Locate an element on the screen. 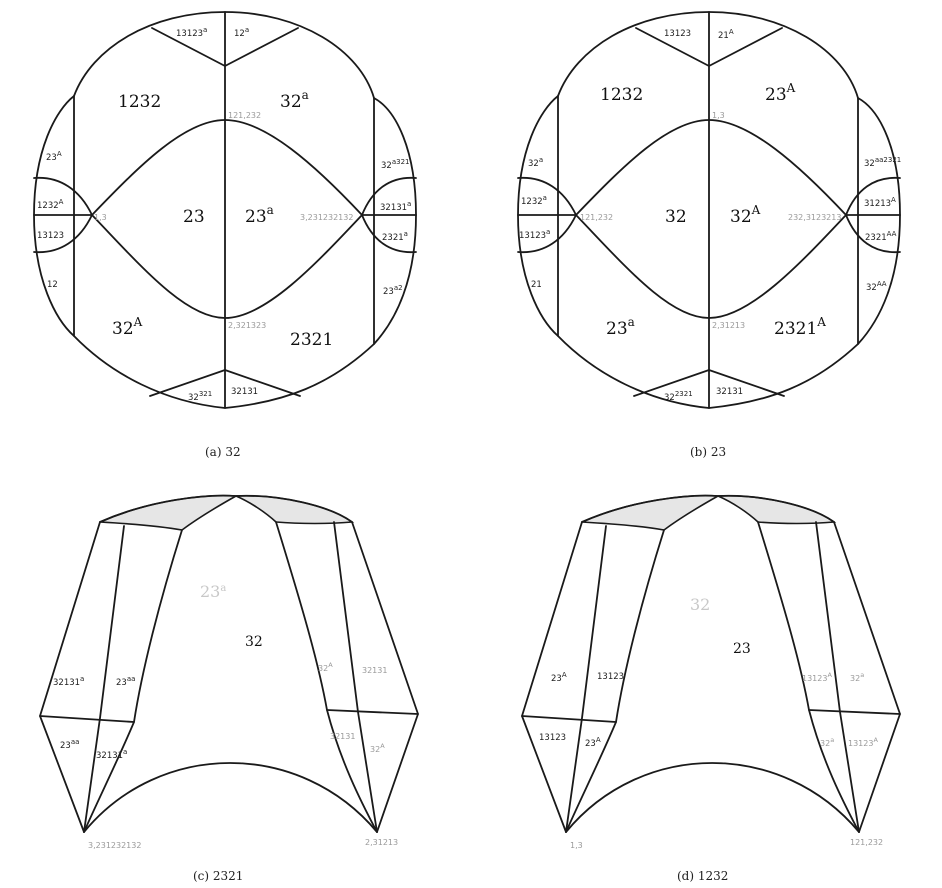 The image size is (942, 888). panel-a-bottom-wedge is located at coordinates (225, 383).